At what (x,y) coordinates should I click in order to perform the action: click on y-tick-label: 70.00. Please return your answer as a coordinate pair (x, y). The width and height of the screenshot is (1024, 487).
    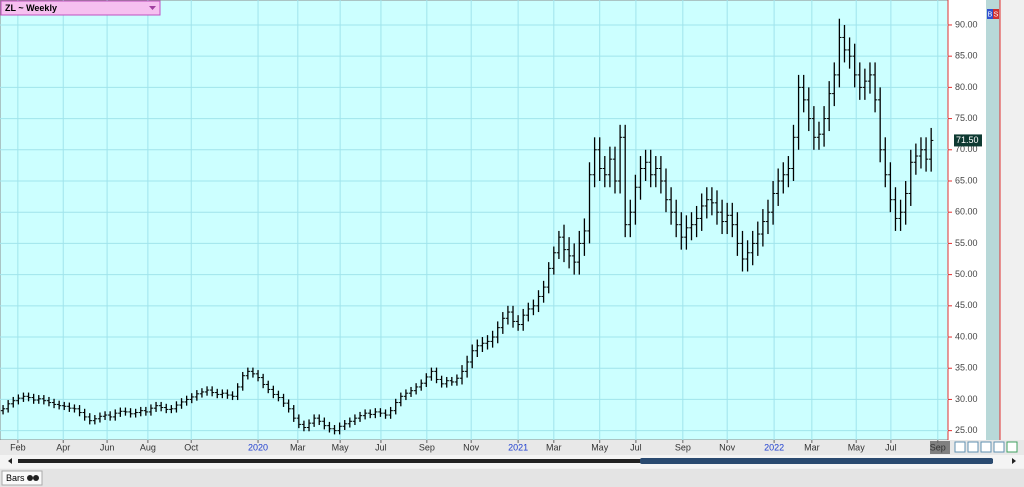
    Looking at the image, I should click on (966, 149).